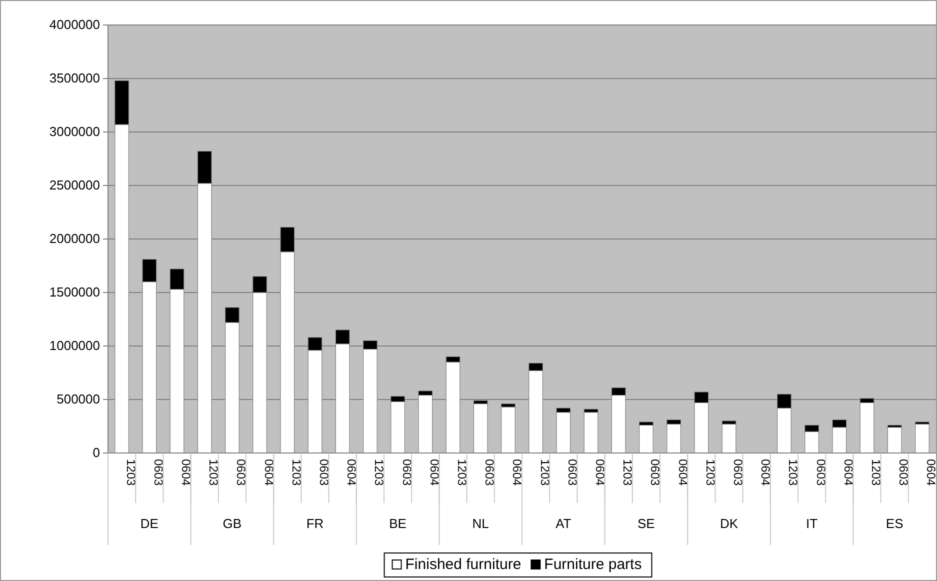 Image resolution: width=937 pixels, height=581 pixels. I want to click on text: BE, so click(398, 523).